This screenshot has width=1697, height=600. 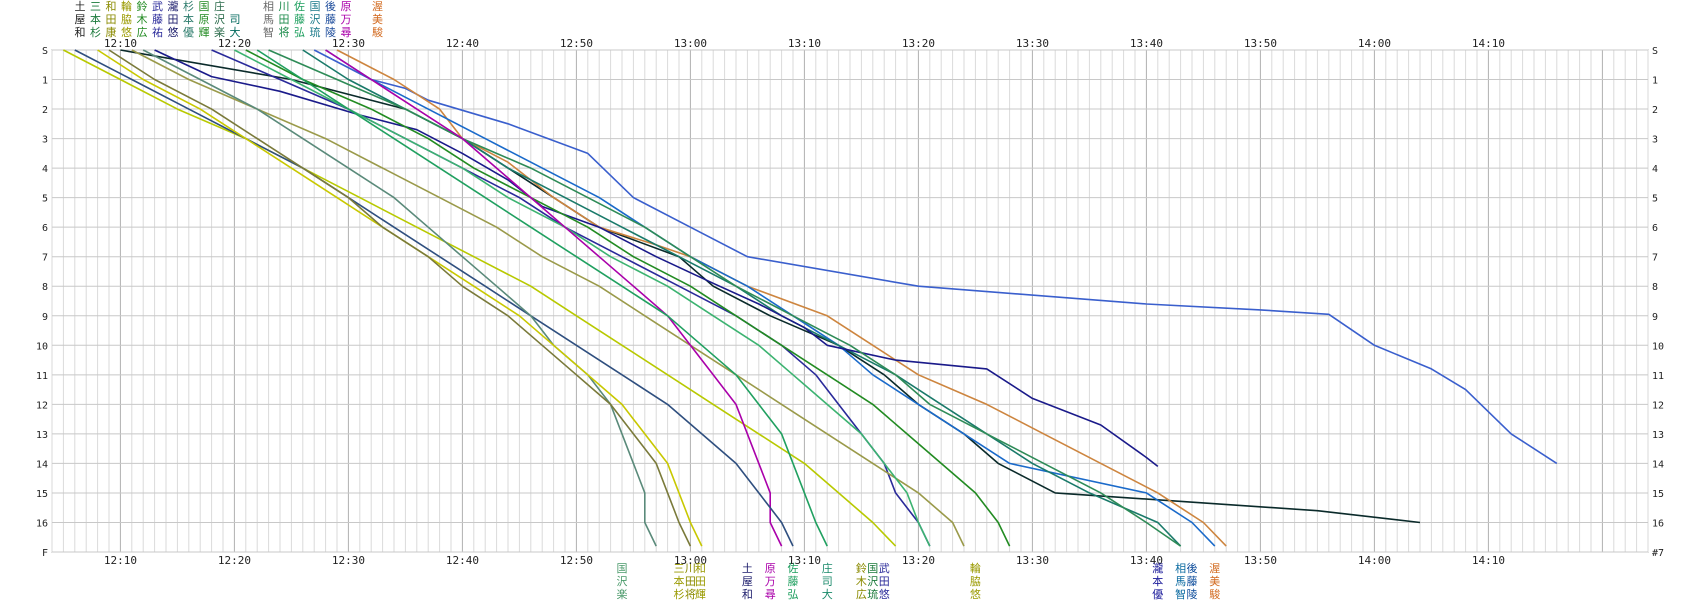 What do you see at coordinates (690, 594) in the screenshot?
I see `footer-name-char: 将` at bounding box center [690, 594].